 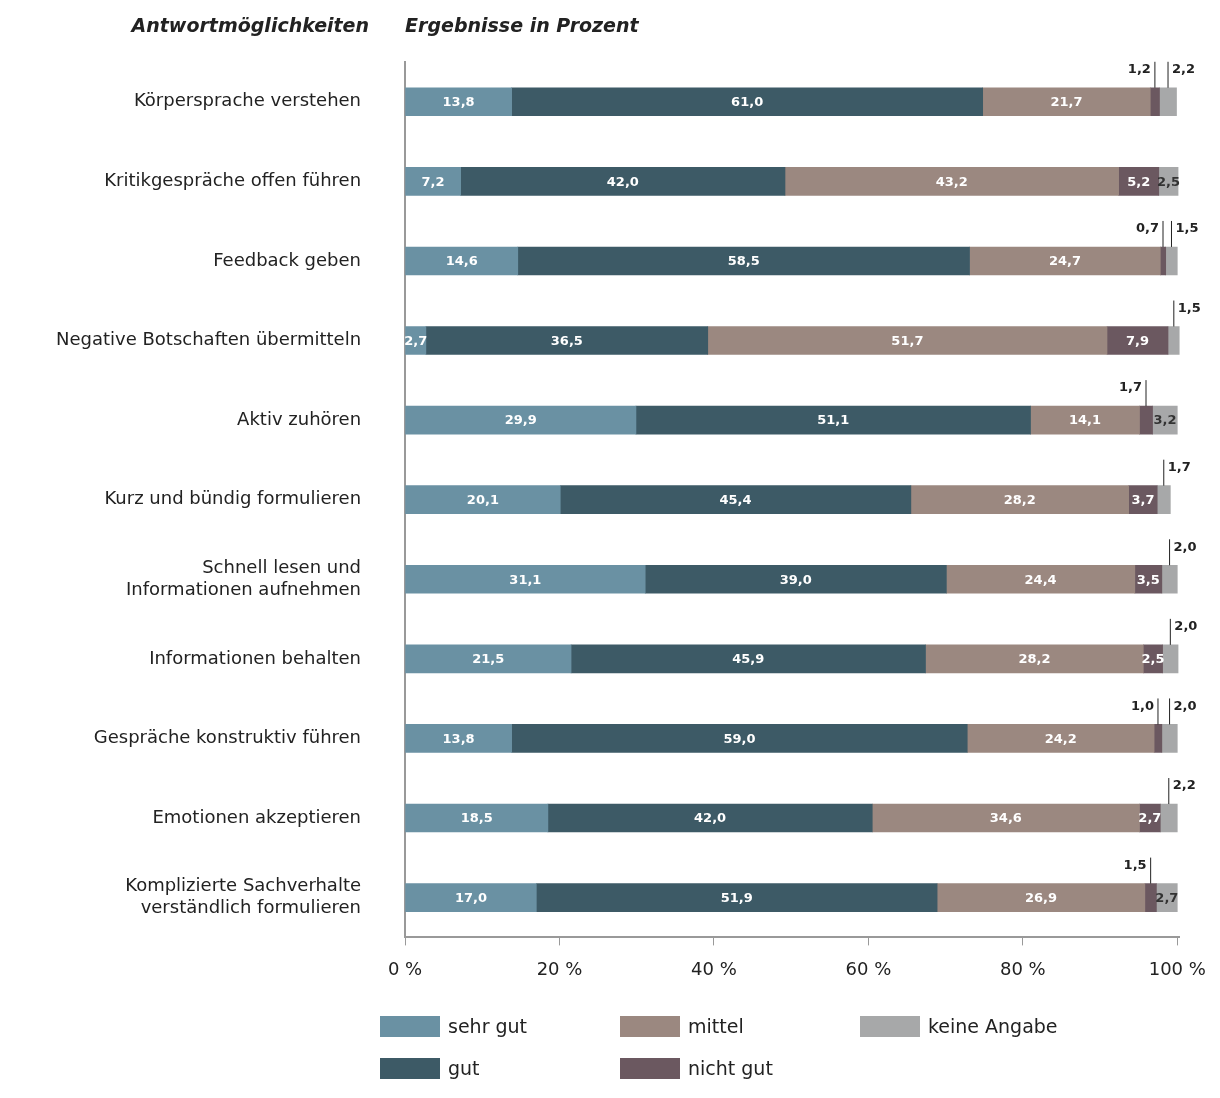 I want to click on data-label: 26,9, so click(x=1041, y=897).